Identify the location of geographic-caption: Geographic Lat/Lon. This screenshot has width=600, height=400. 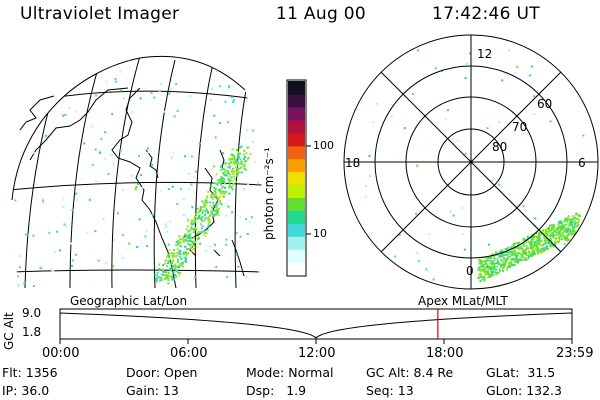
(129, 301).